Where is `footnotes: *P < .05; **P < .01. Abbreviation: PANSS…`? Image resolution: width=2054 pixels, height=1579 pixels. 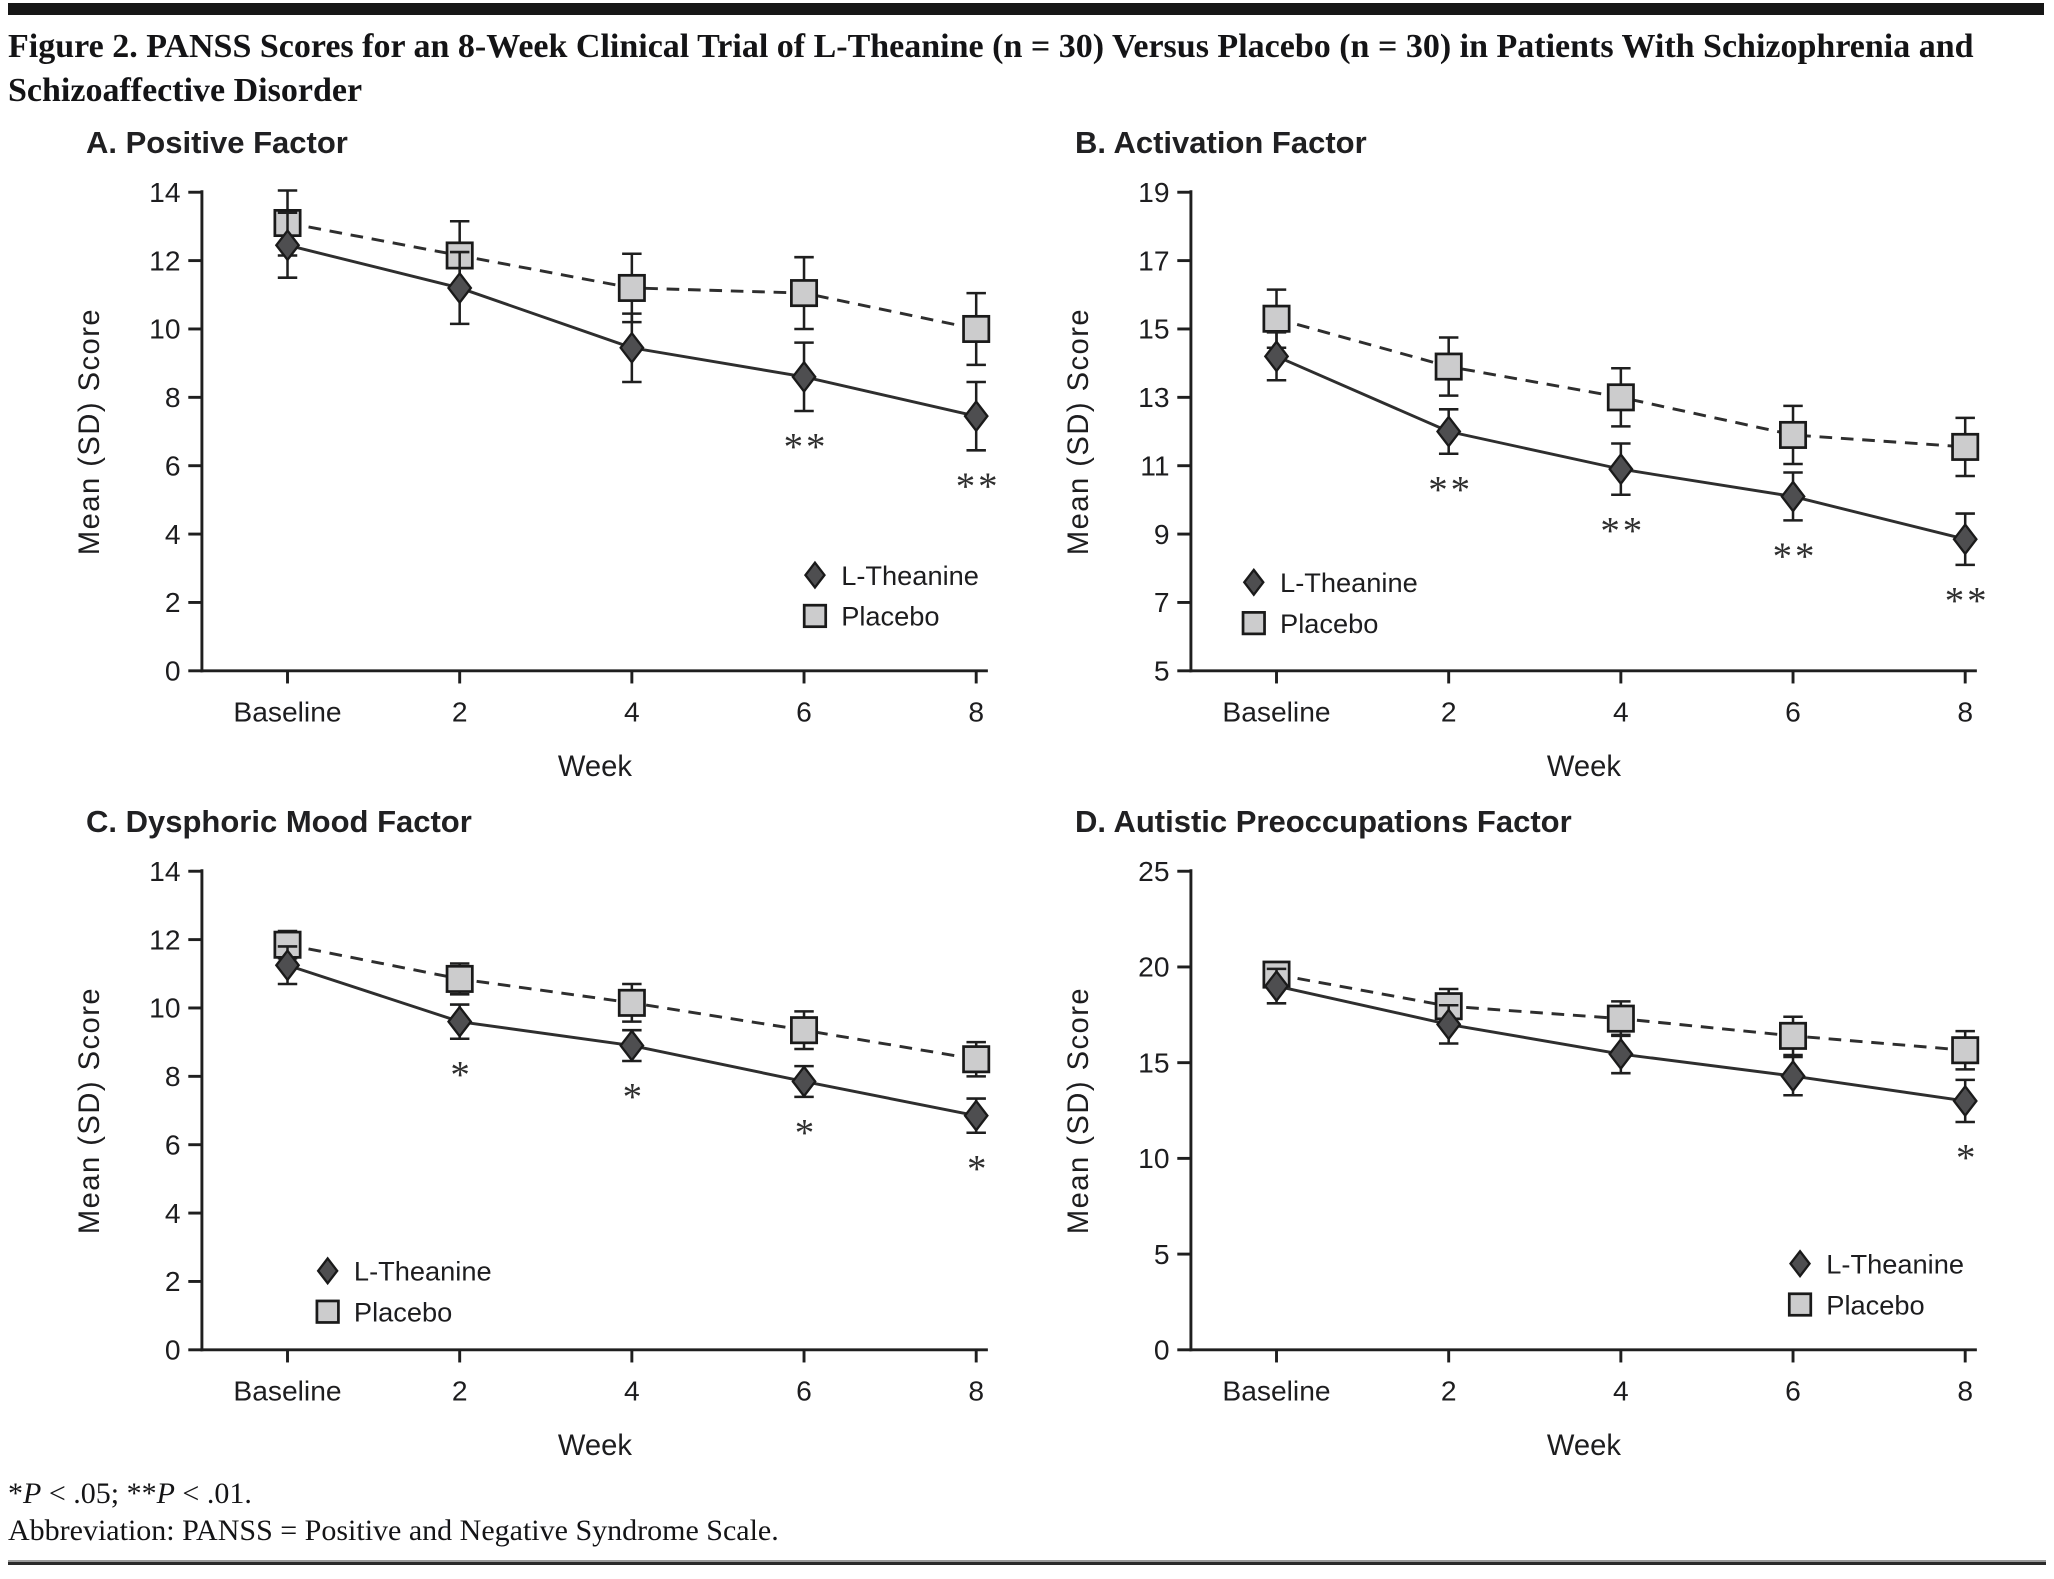 footnotes: *P < .05; **P < .01. Abbreviation: PANSS… is located at coordinates (1031, 1512).